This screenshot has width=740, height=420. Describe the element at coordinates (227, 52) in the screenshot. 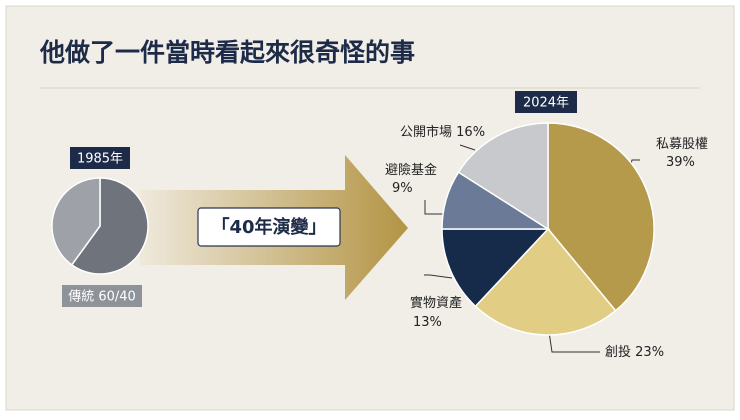

I see `page-title: 他做了一件當時看起來很奇怪的事` at that location.